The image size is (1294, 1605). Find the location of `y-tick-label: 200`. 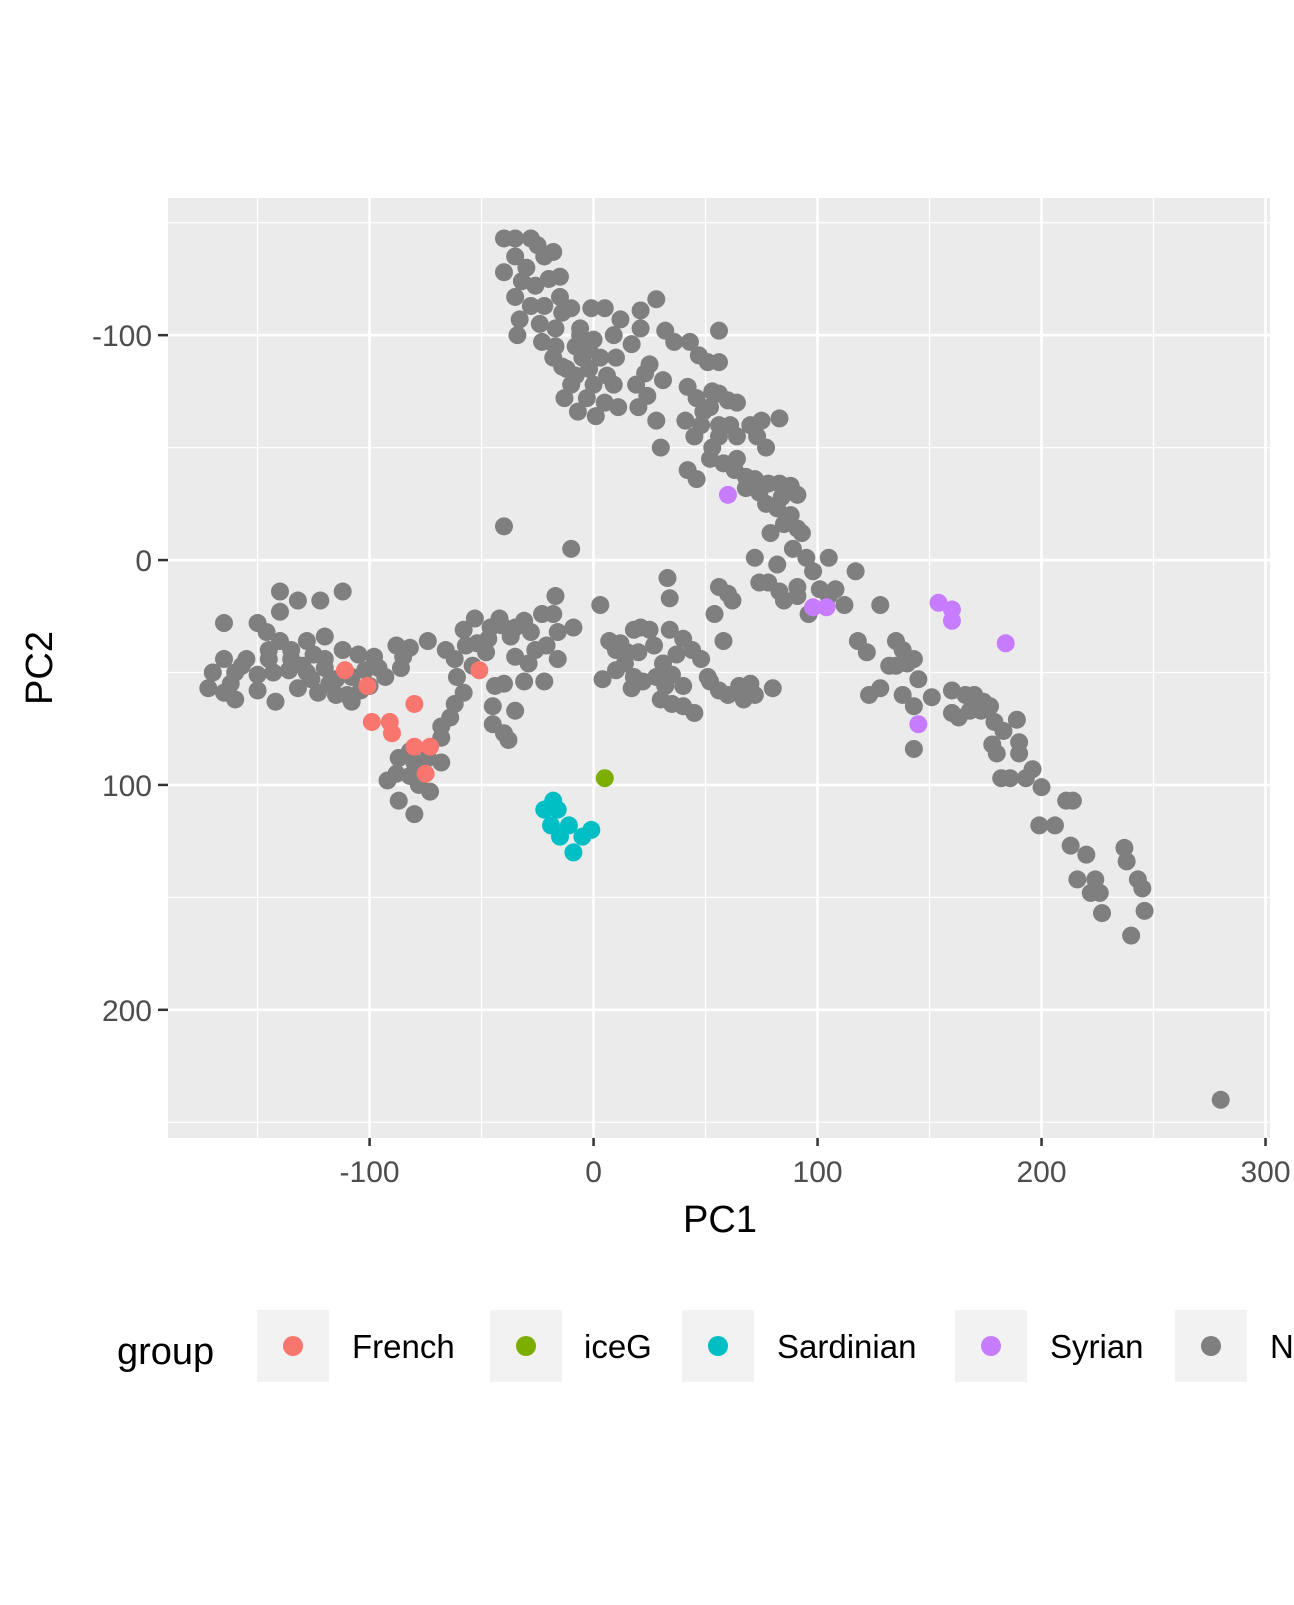

y-tick-label: 200 is located at coordinates (127, 1011).